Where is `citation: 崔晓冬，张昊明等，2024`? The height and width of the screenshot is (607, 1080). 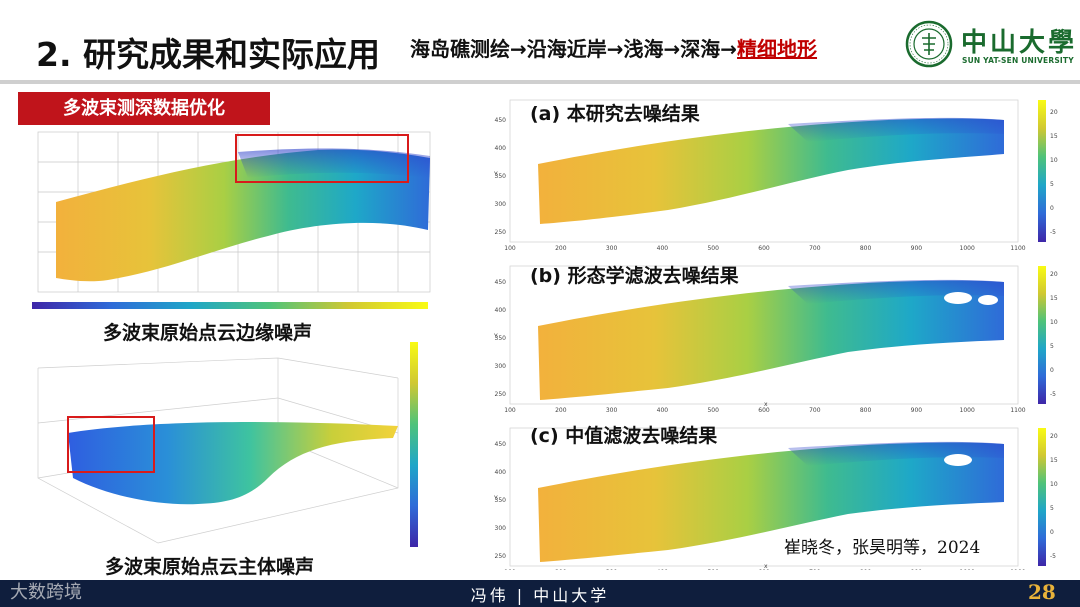 citation: 崔晓冬，张昊明等，2024 is located at coordinates (882, 548).